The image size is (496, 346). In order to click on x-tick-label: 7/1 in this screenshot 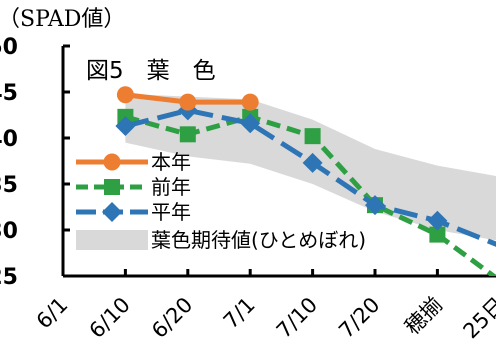, I will do `click(239, 313)`.